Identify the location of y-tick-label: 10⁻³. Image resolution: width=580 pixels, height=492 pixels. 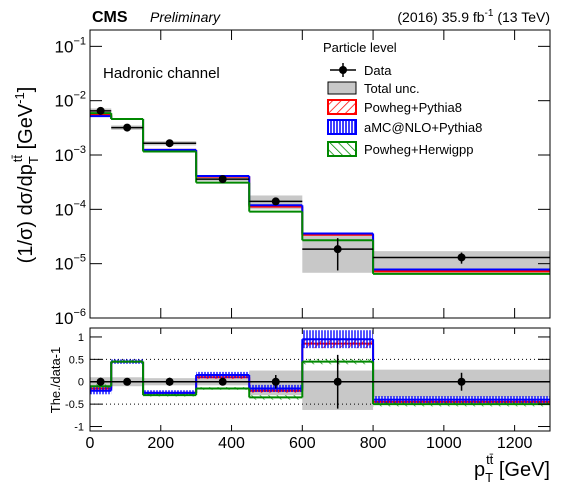
(70, 154).